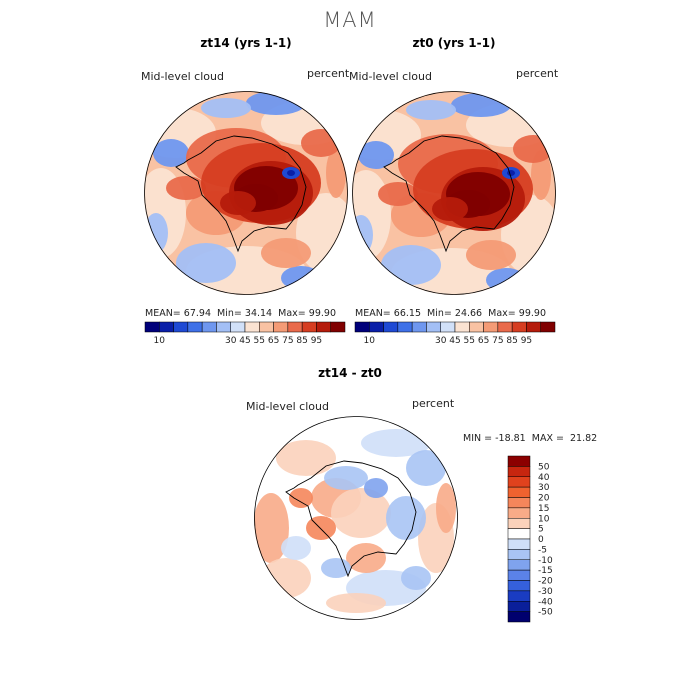 This screenshot has height=700, width=700. What do you see at coordinates (543, 509) in the screenshot?
I see `panel3-colorbar-tick-label: 15` at bounding box center [543, 509].